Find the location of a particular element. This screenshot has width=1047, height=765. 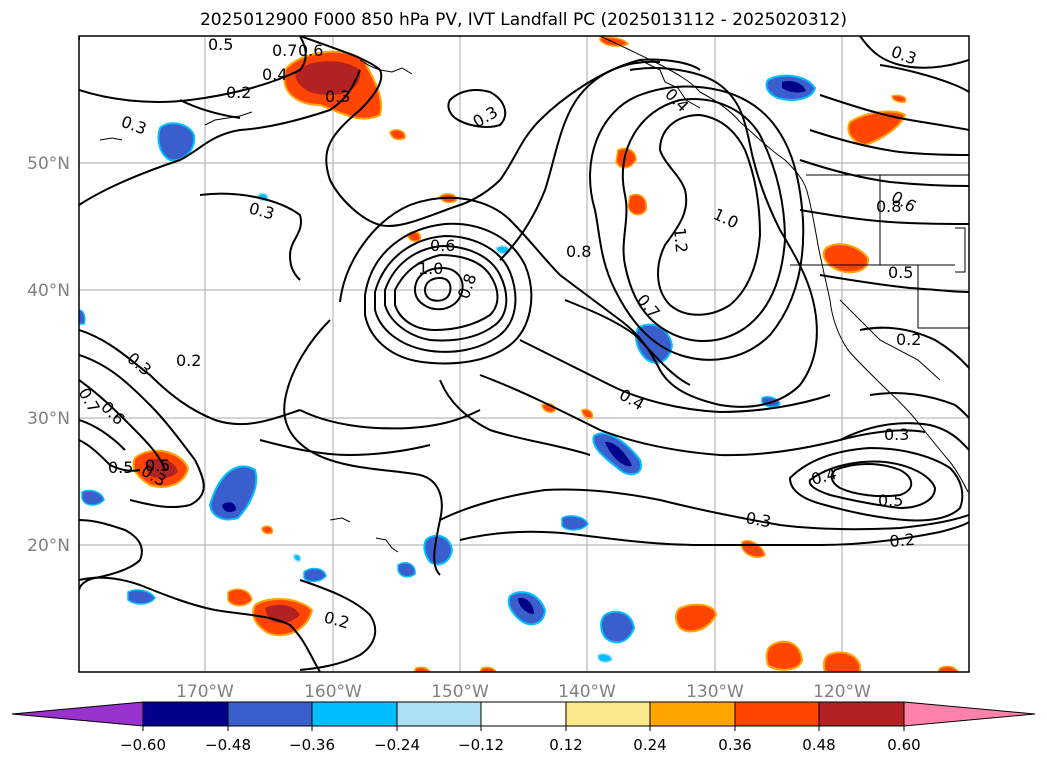

pv-blob-canada is located at coordinates (877, 128).